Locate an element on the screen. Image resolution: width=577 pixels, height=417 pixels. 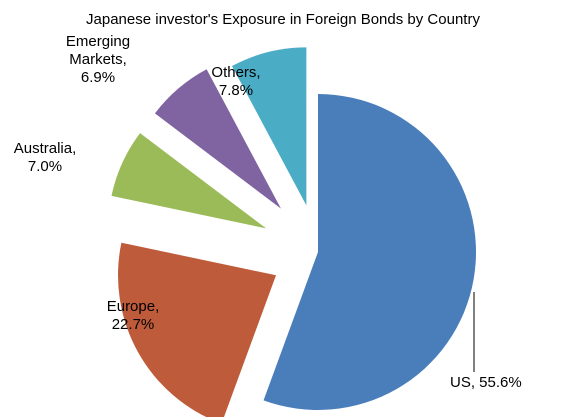
pie-slice-emerging-markets is located at coordinates (217, 139).